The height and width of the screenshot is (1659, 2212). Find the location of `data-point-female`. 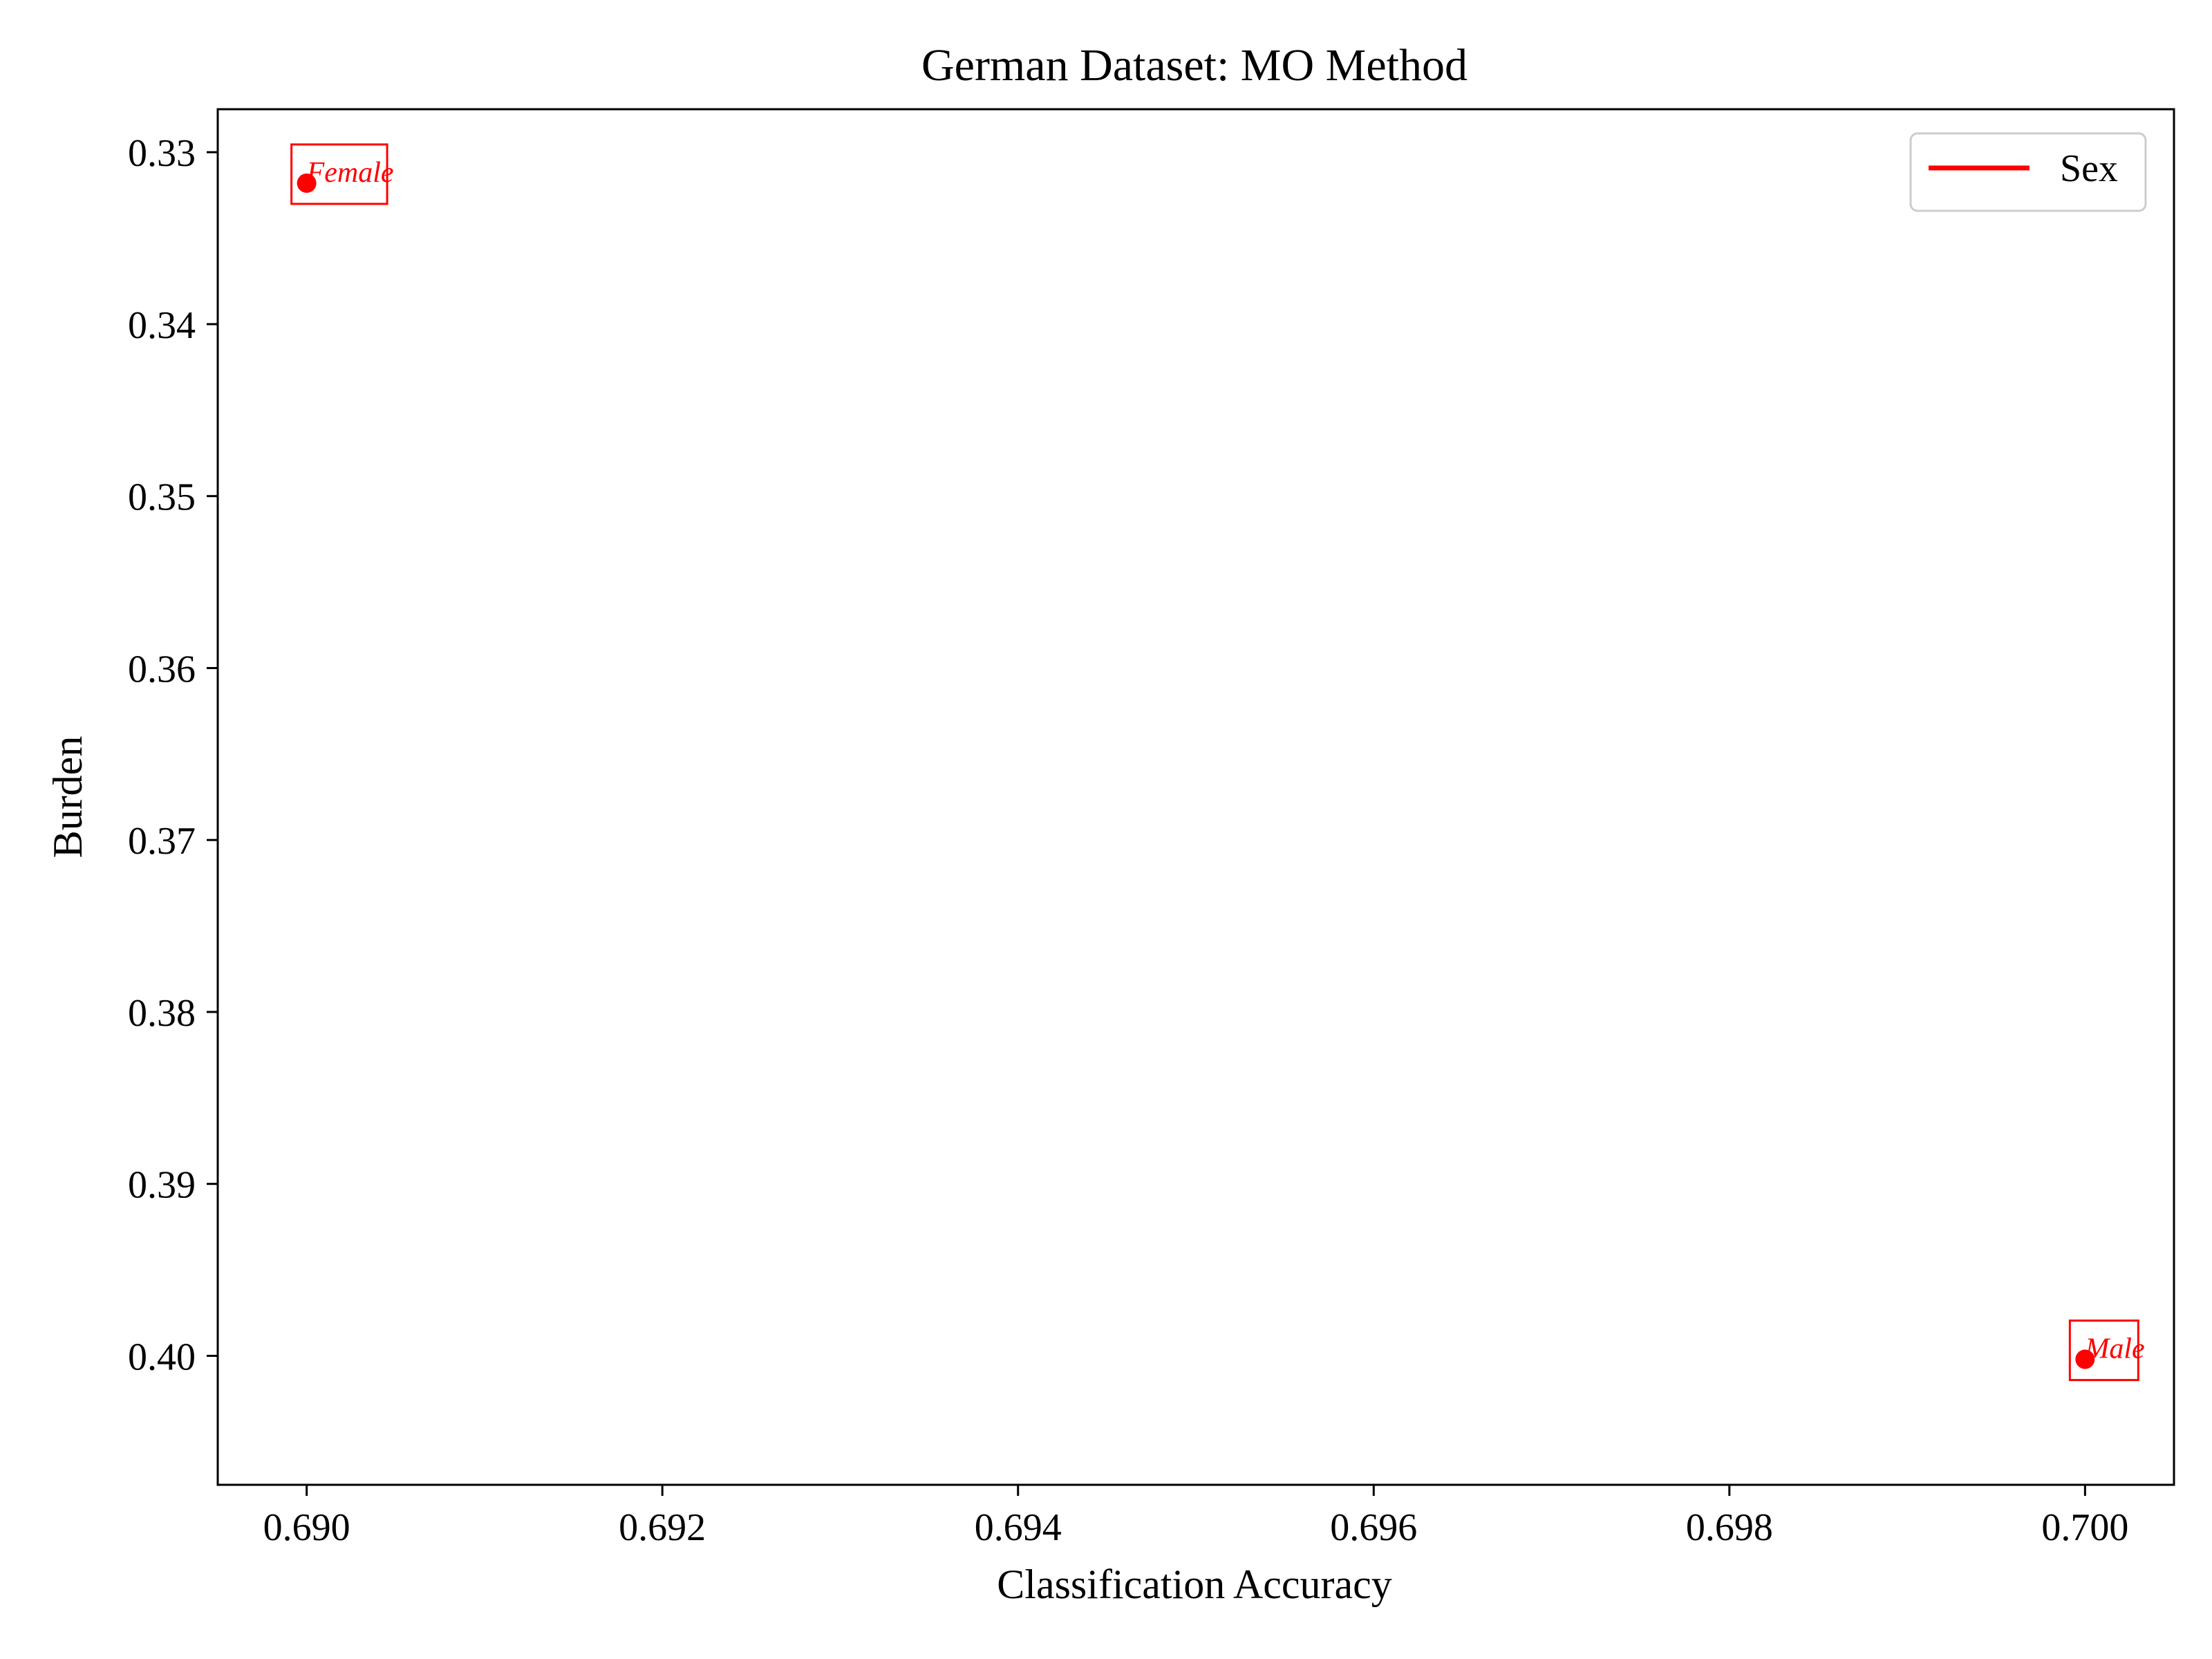

data-point-female is located at coordinates (307, 183).